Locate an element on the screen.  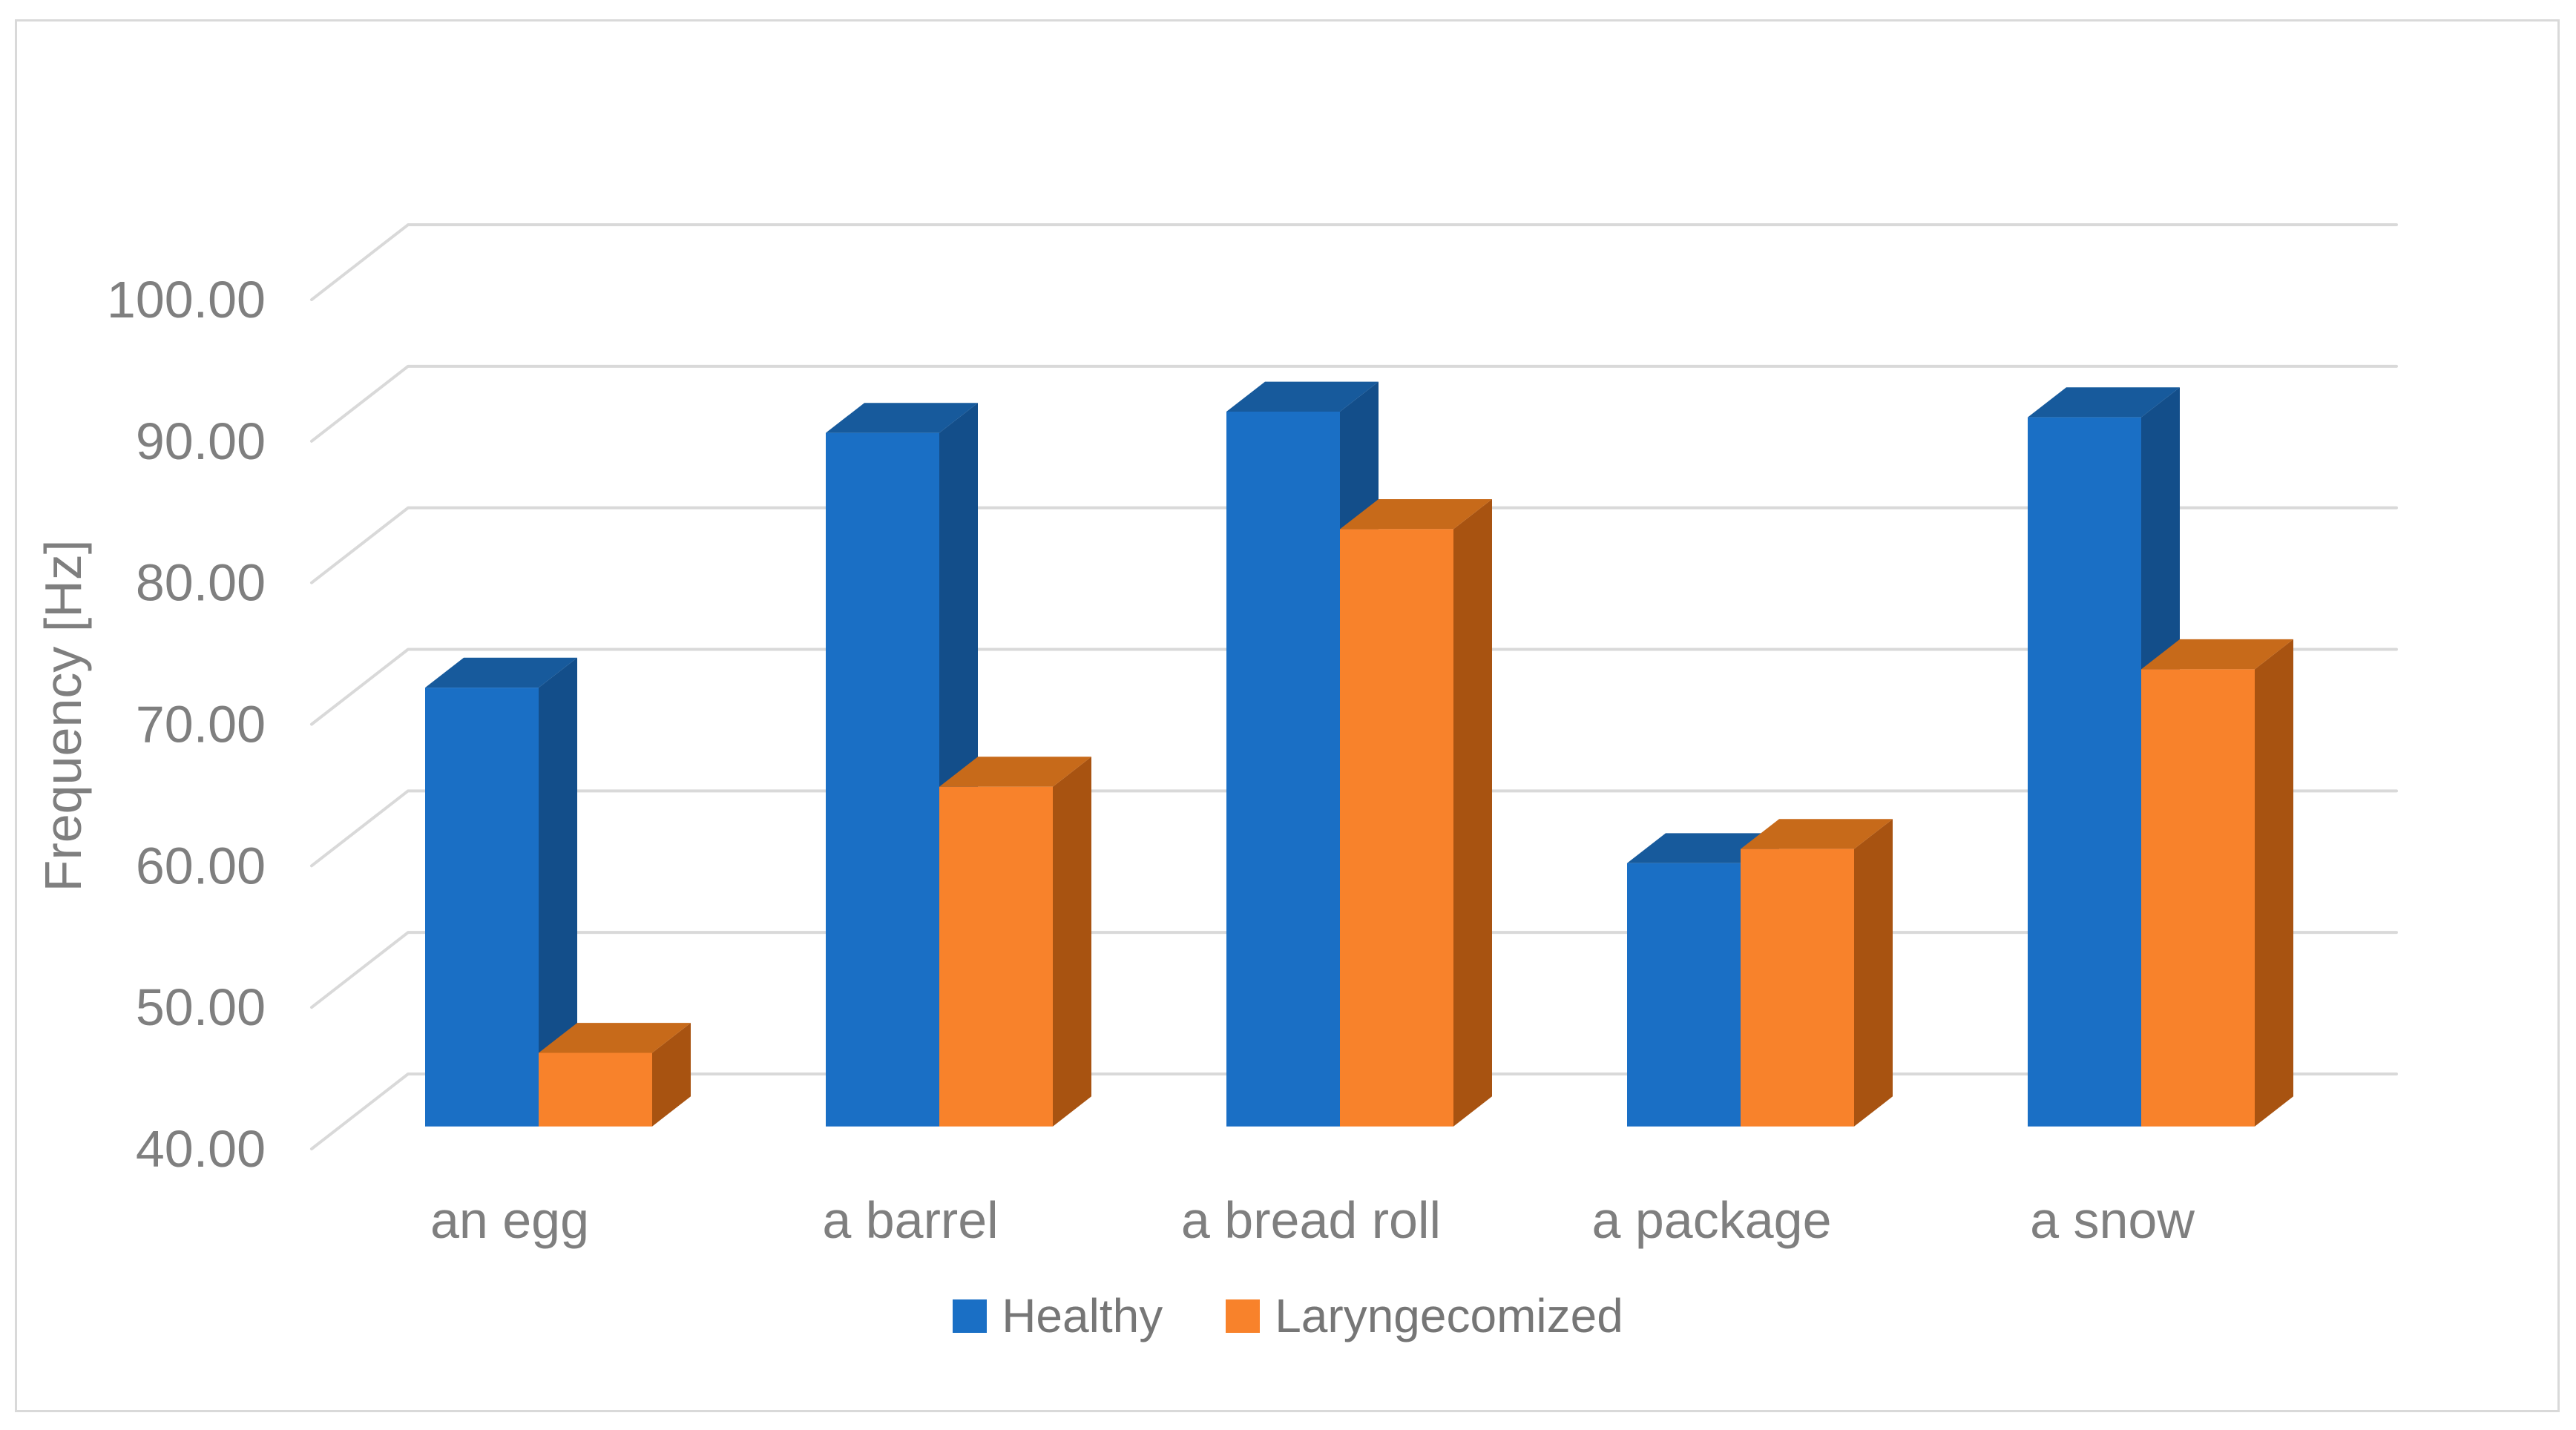
legend-label-laryngecomized: Laryngecomized is located at coordinates (1449, 1315).